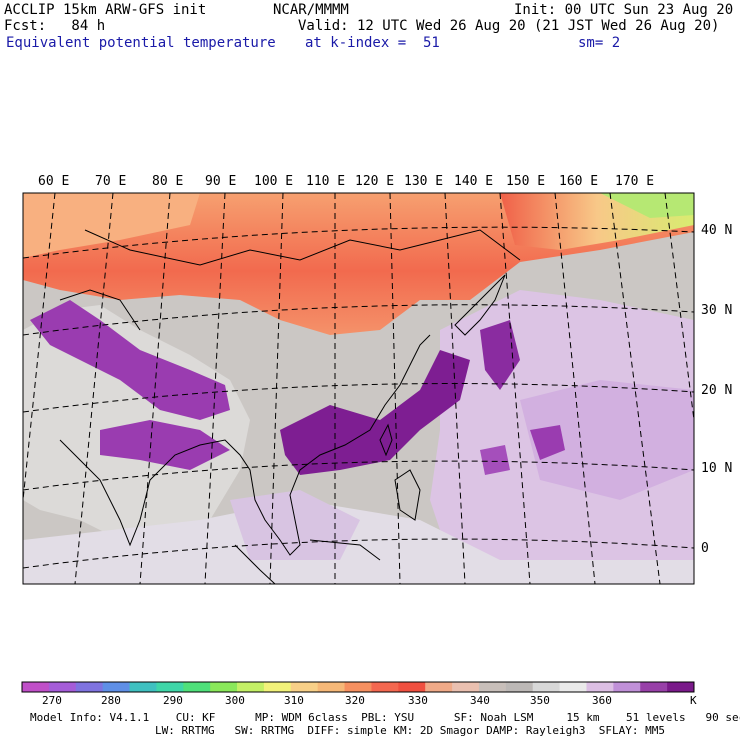  I want to click on init-time: Init: 00 UTC Sun 23 Aug 20, so click(624, 10).